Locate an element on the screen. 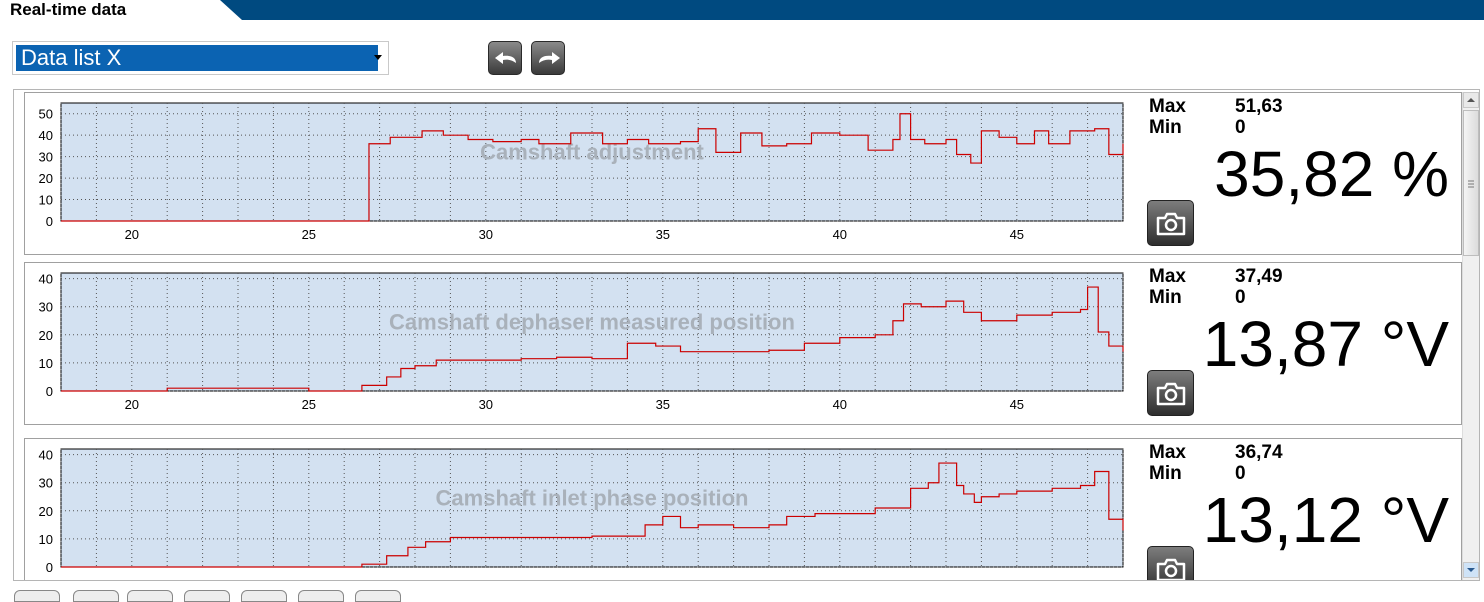 The height and width of the screenshot is (602, 1484). current-value: 35,82 % is located at coordinates (1331, 174).